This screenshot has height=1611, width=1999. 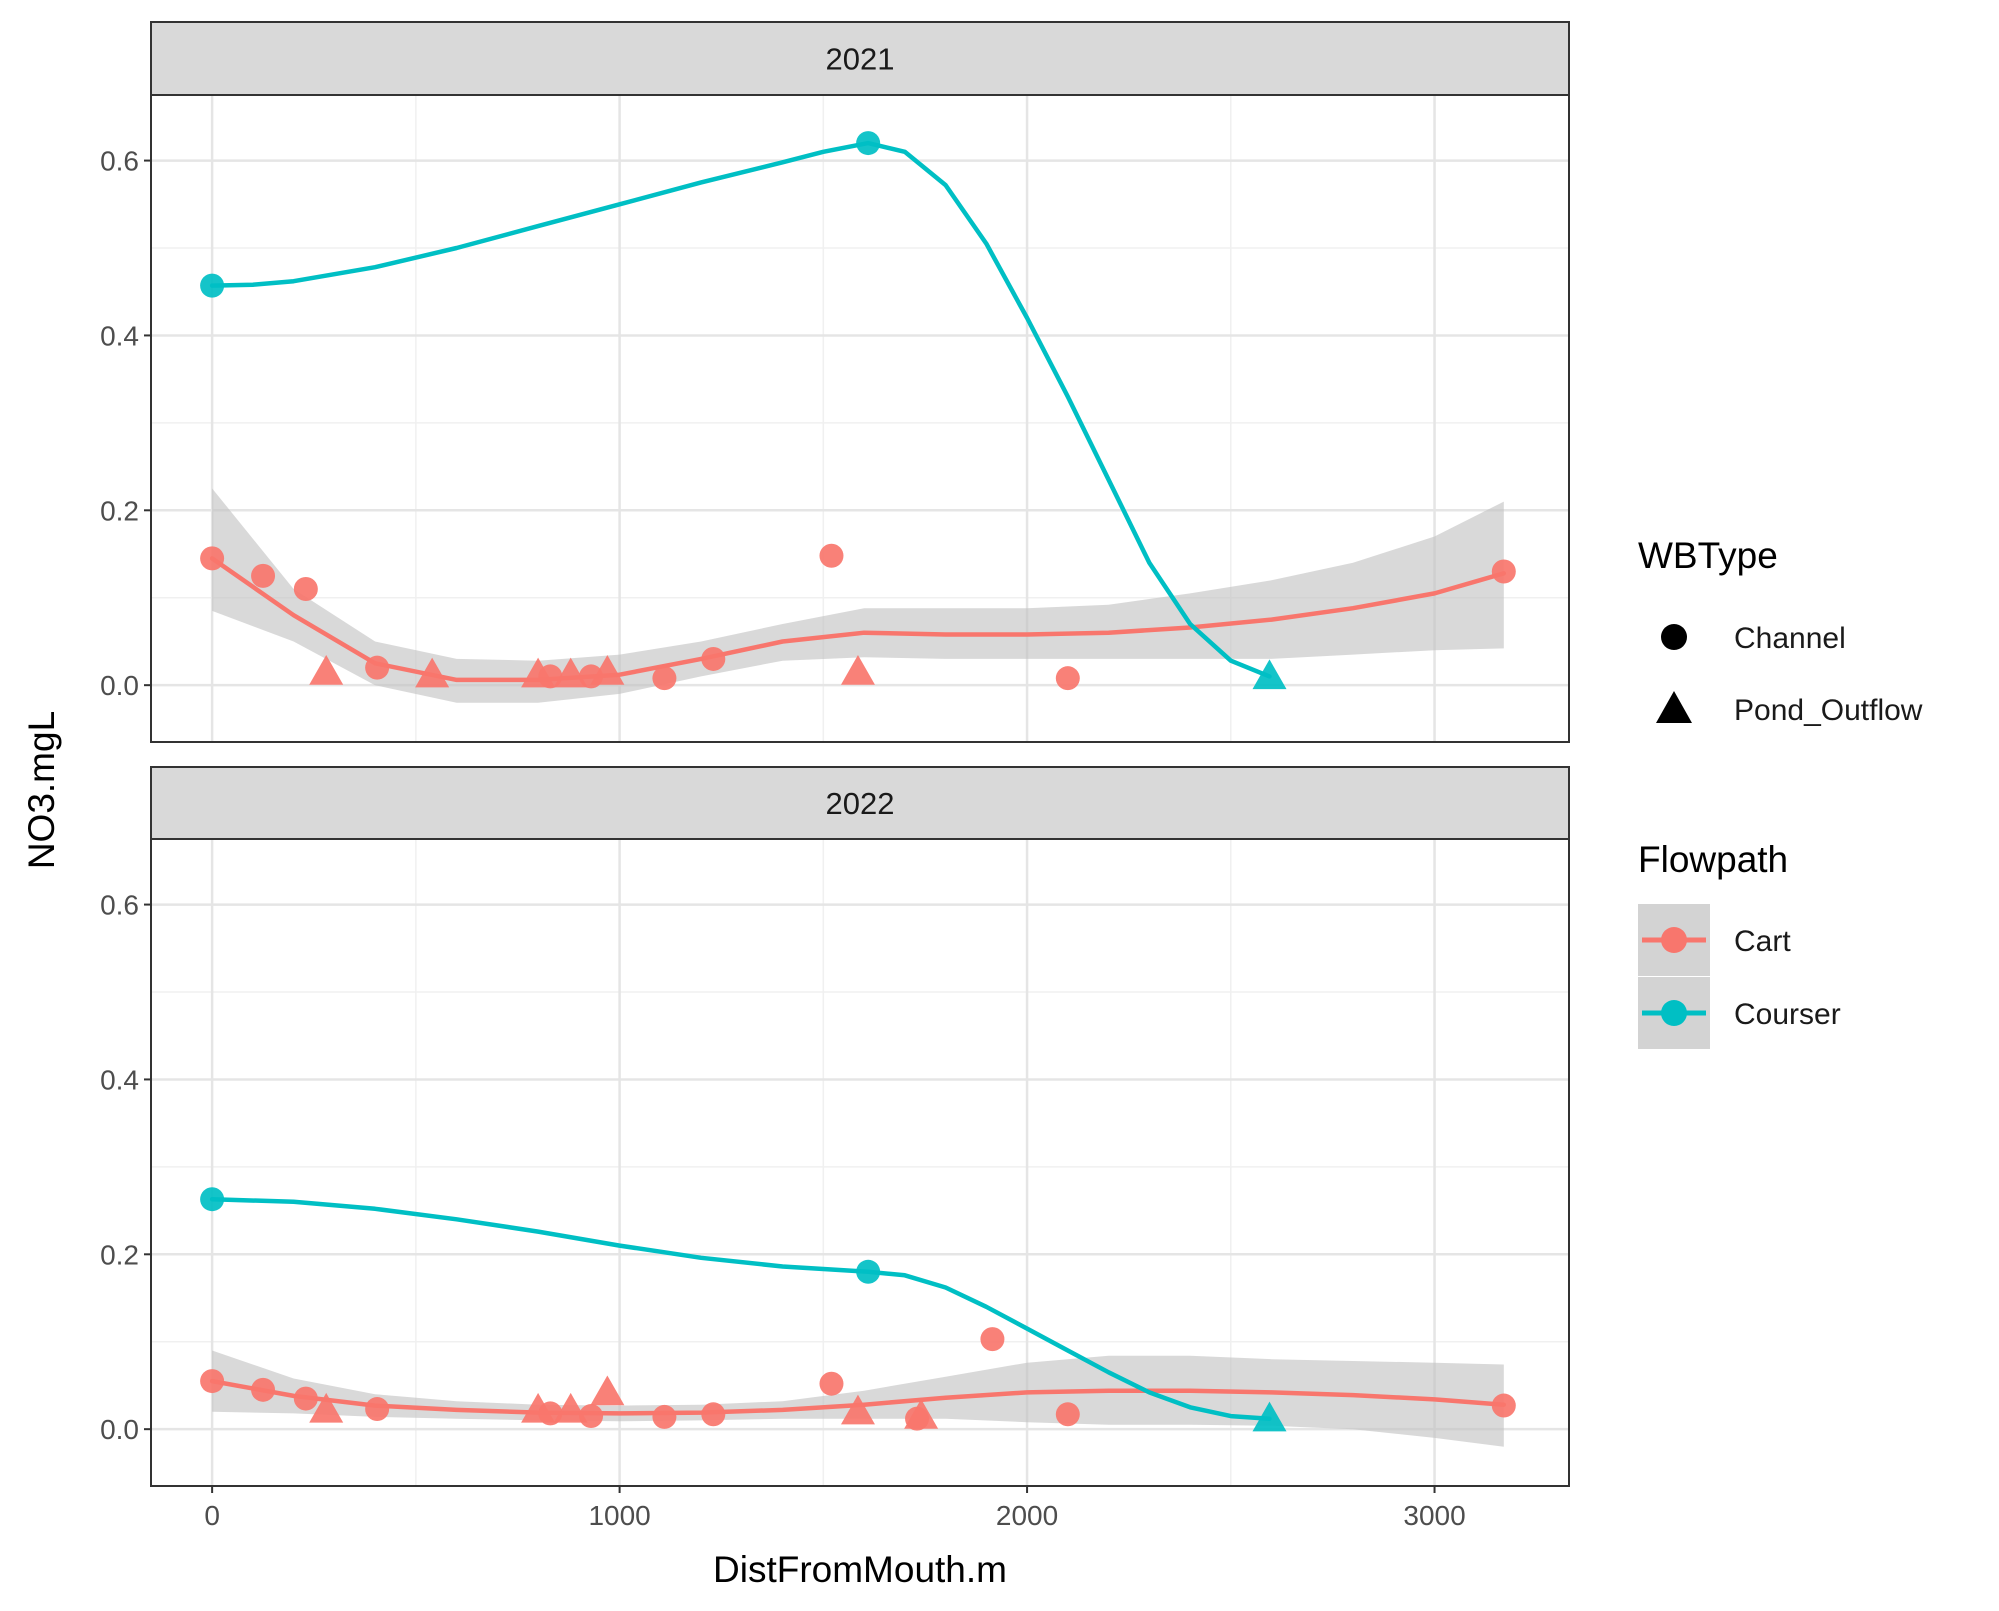 I want to click on confidence-band-cart, so click(x=858, y=595).